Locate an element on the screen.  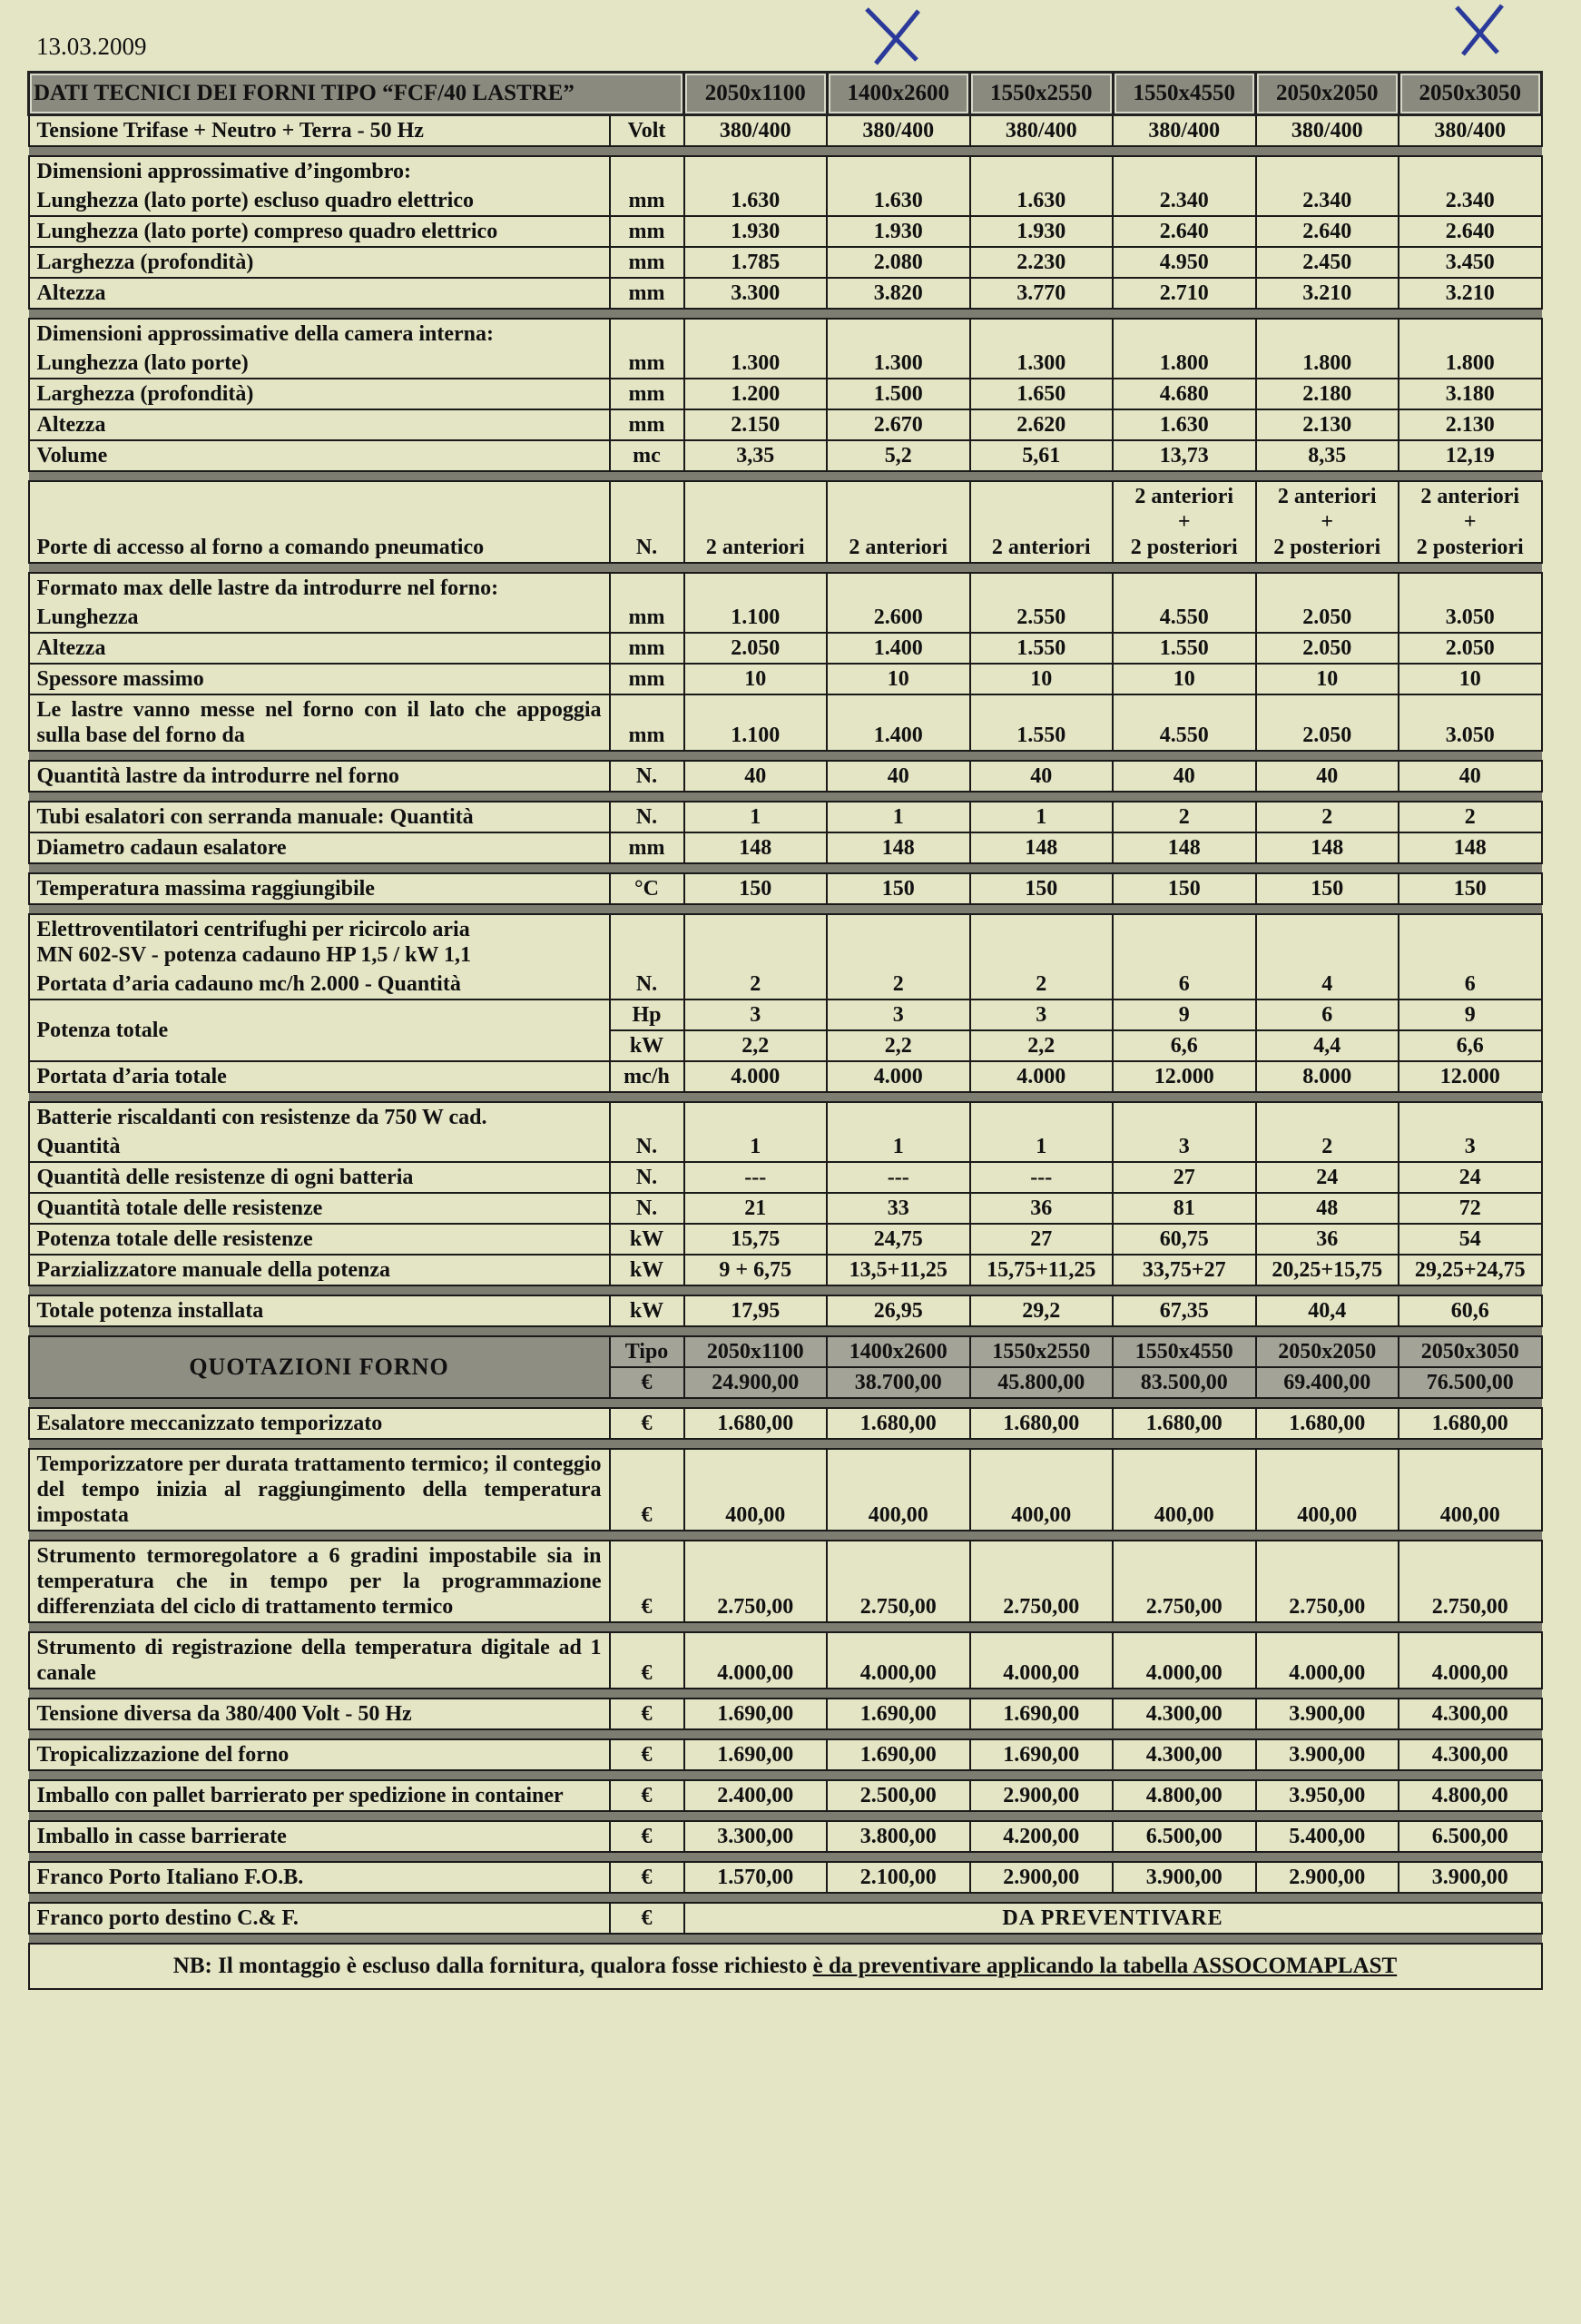
value-cell: 24 is located at coordinates (1470, 1177).